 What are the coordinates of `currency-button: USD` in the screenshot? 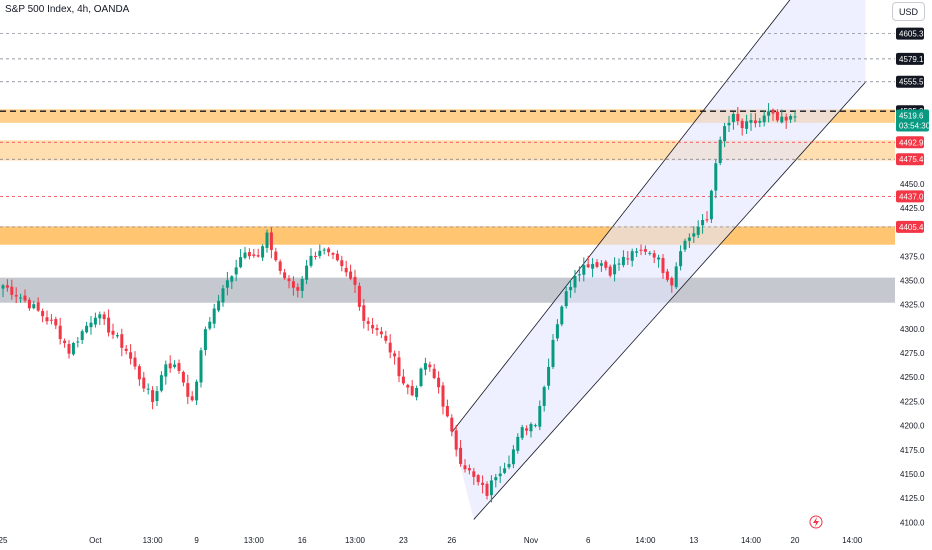 It's located at (908, 11).